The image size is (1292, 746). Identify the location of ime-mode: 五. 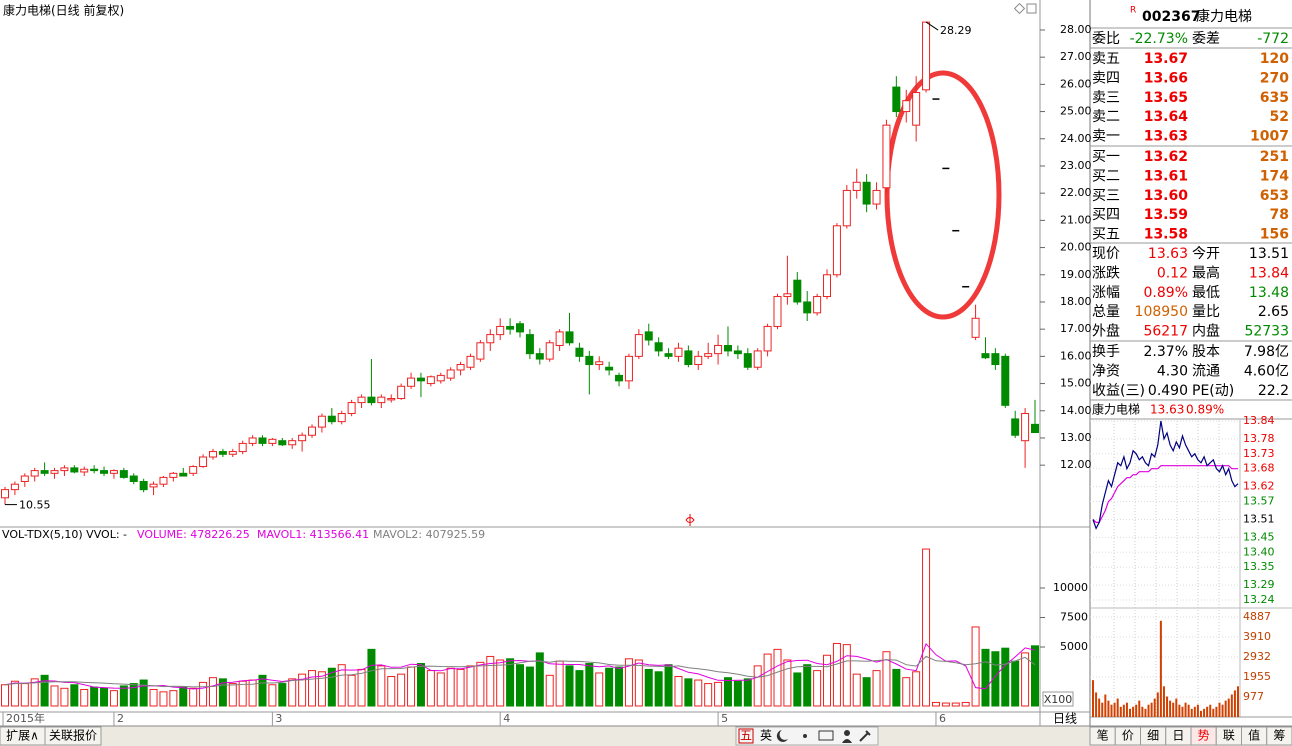
(746, 736).